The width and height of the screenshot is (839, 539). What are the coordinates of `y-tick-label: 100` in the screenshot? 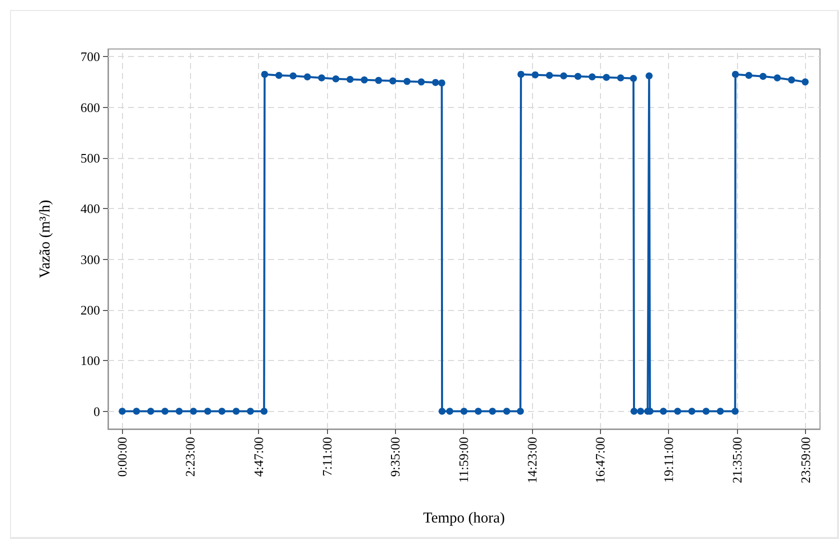 It's located at (90, 360).